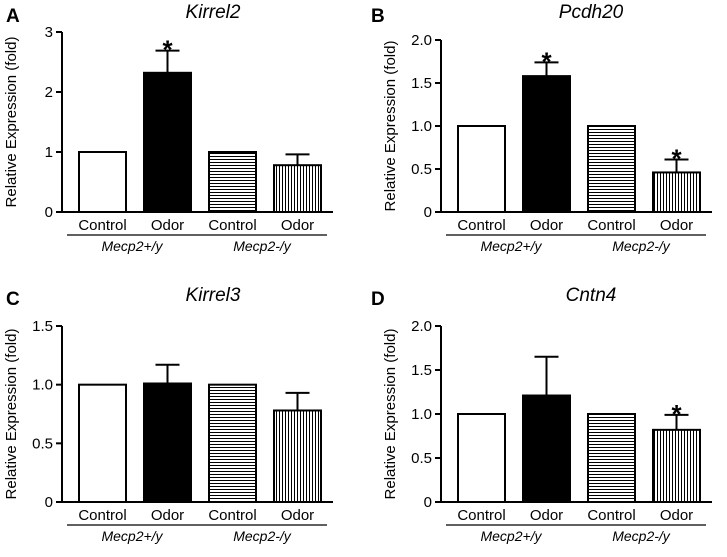  What do you see at coordinates (213, 295) in the screenshot?
I see `chart-title: Kirrel3` at bounding box center [213, 295].